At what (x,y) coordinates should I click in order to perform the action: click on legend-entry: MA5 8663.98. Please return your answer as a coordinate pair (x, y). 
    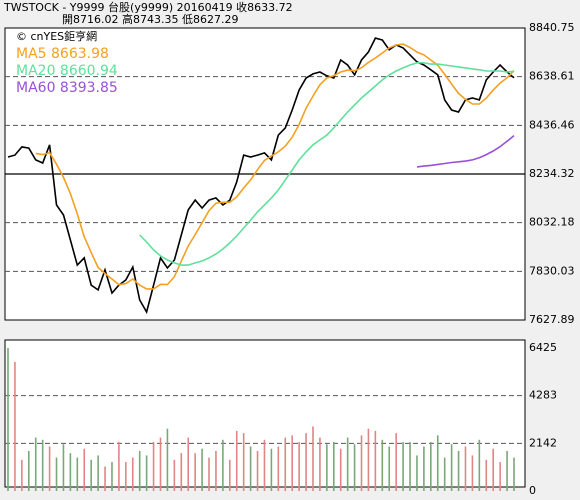
    Looking at the image, I should click on (62, 54).